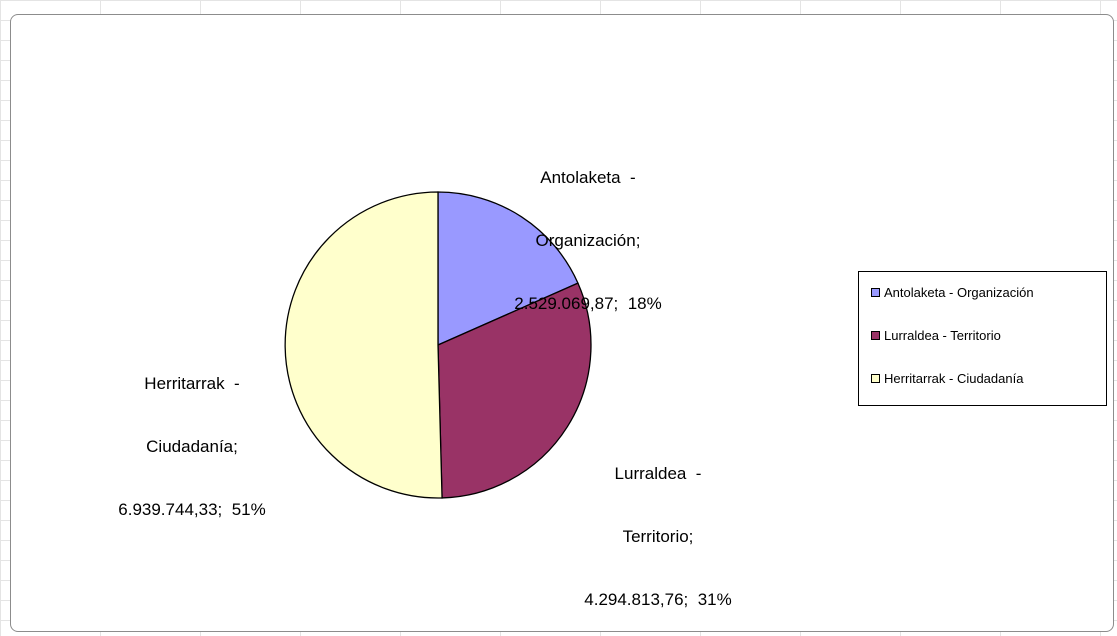 Image resolution: width=1117 pixels, height=636 pixels. What do you see at coordinates (658, 473) in the screenshot?
I see `data-label-territorio-line1: Lurraldea -` at bounding box center [658, 473].